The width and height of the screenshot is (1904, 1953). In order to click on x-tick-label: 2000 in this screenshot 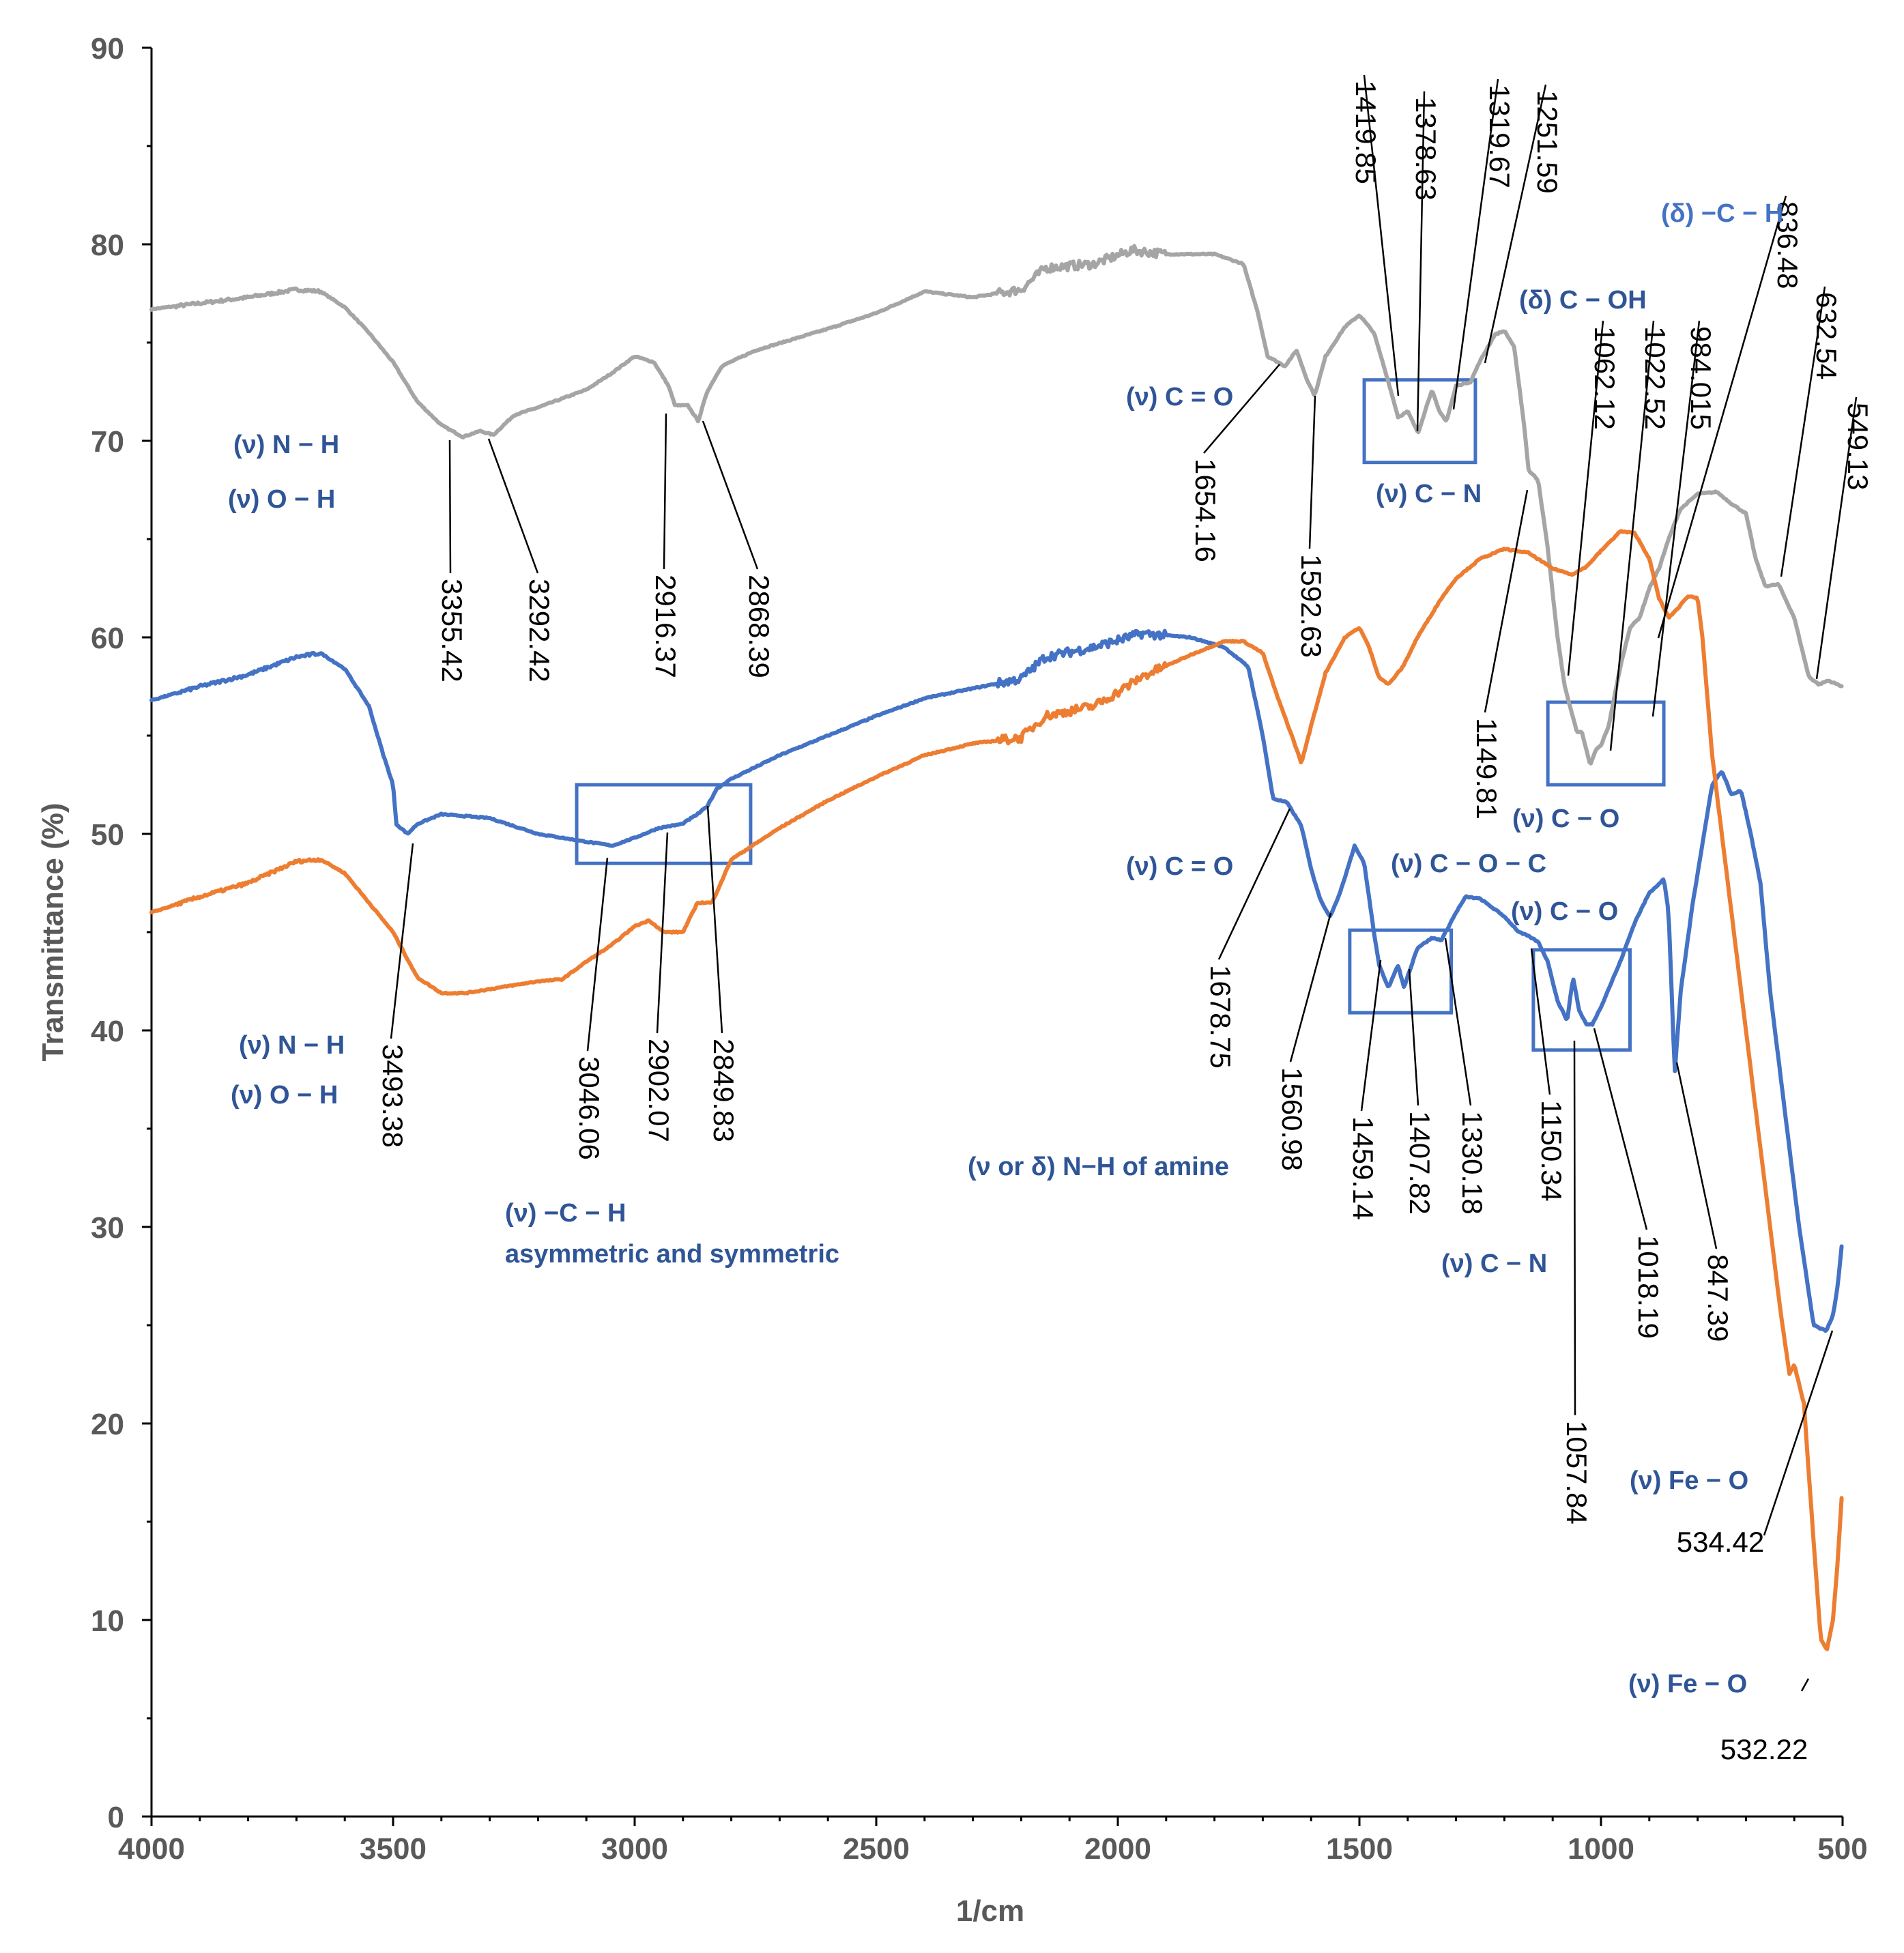, I will do `click(1117, 1849)`.